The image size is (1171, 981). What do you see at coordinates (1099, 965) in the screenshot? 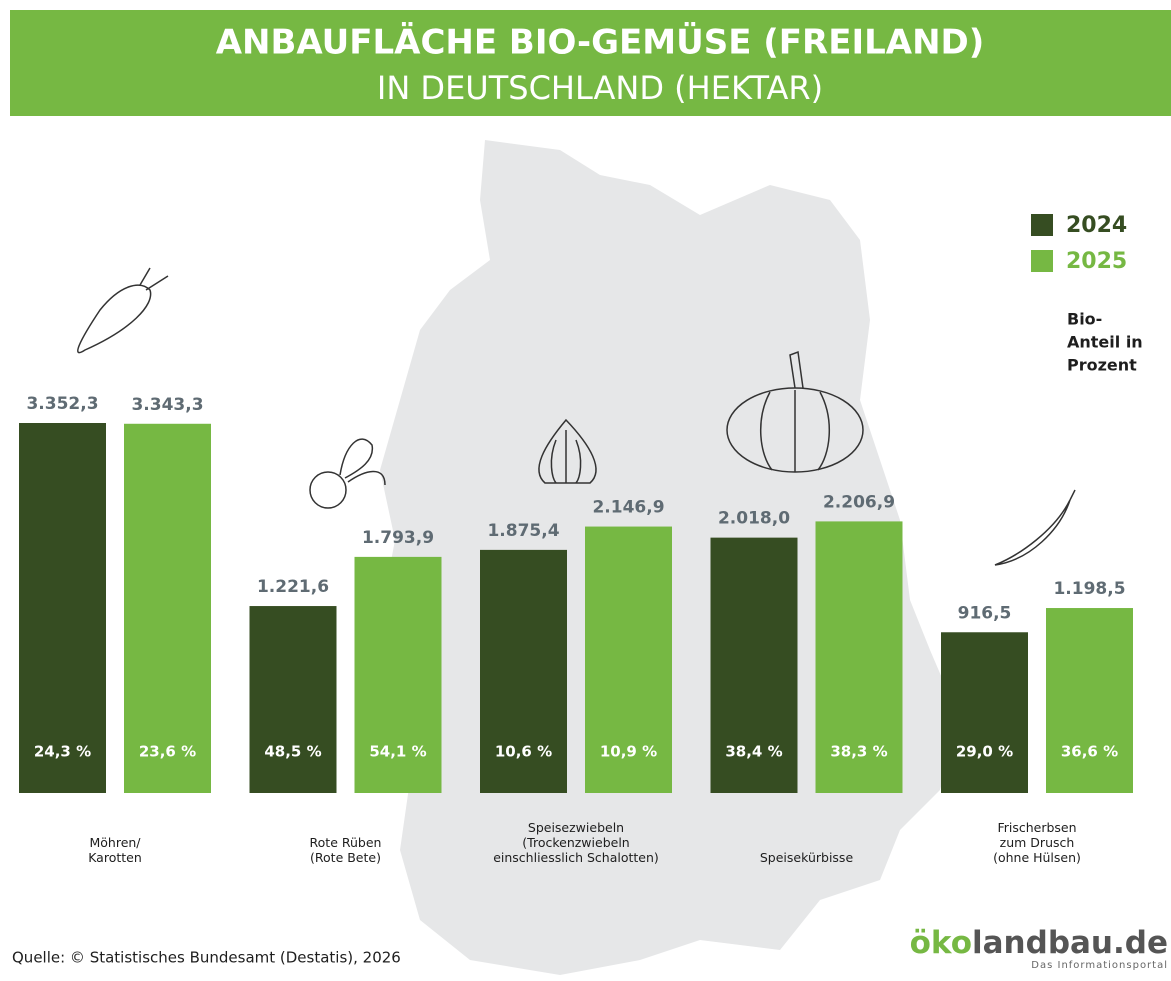
I see `logo-tagline: Das Informationsportal` at bounding box center [1099, 965].